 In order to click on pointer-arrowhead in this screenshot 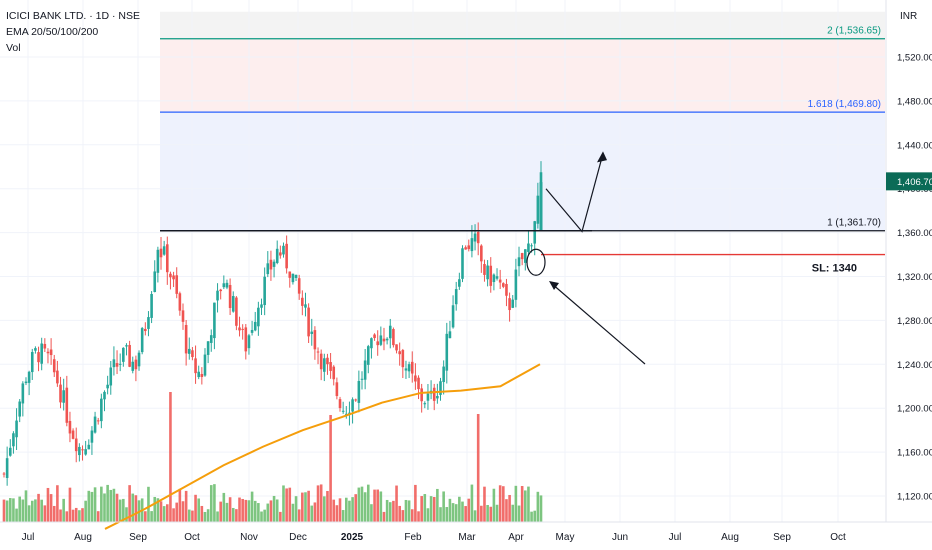, I will do `click(554, 285)`.